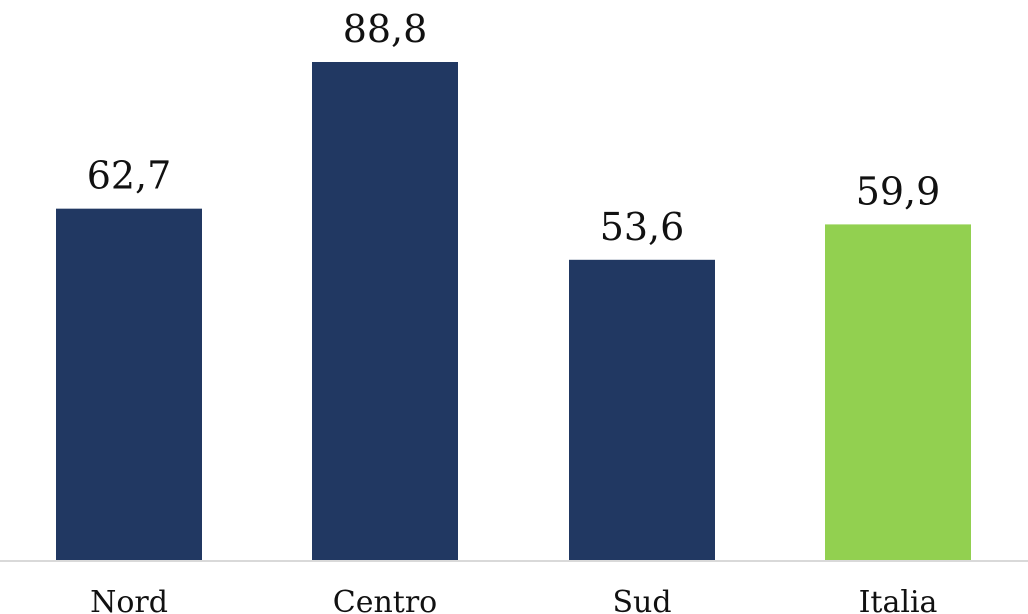  What do you see at coordinates (641, 599) in the screenshot?
I see `category-label-sud: Sud` at bounding box center [641, 599].